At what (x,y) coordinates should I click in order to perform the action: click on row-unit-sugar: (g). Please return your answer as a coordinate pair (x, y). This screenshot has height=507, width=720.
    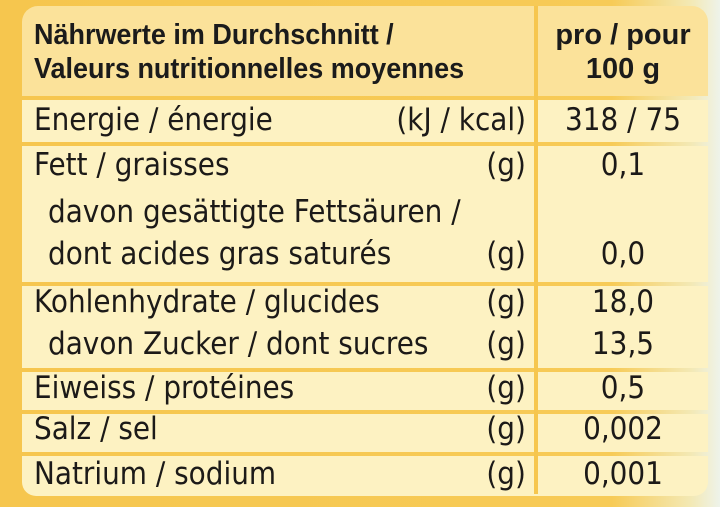
    Looking at the image, I should click on (506, 344).